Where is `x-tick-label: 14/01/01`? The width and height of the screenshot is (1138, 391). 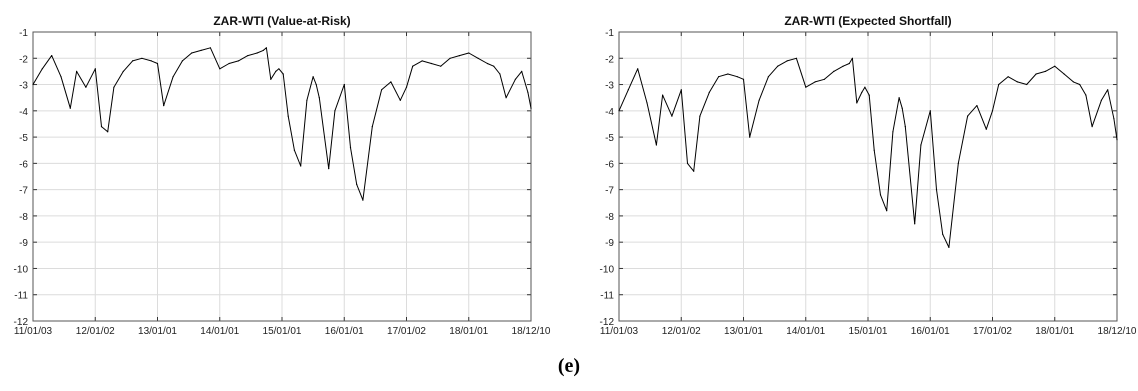 x-tick-label: 14/01/01 is located at coordinates (219, 331).